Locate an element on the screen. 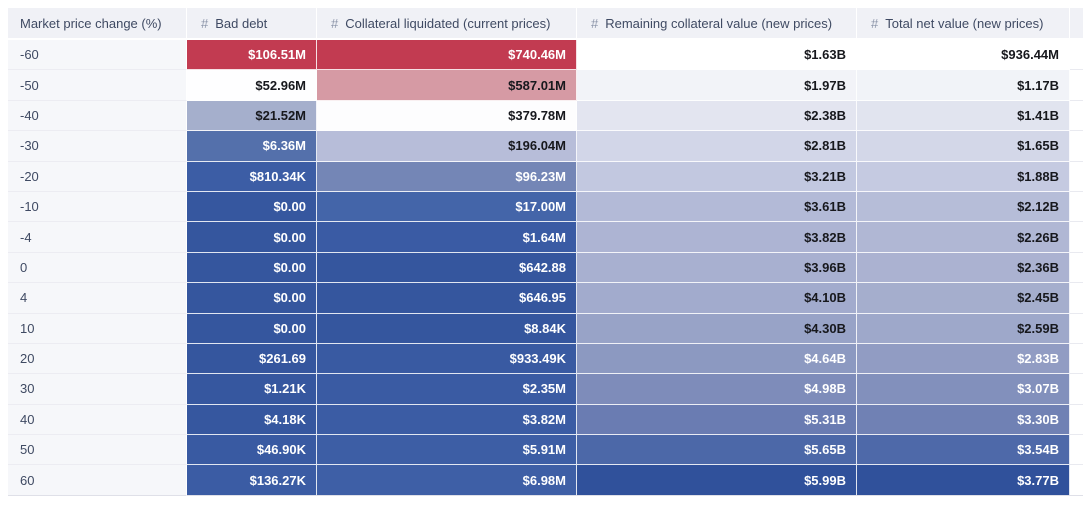  value-cell: $21.52M is located at coordinates (252, 116).